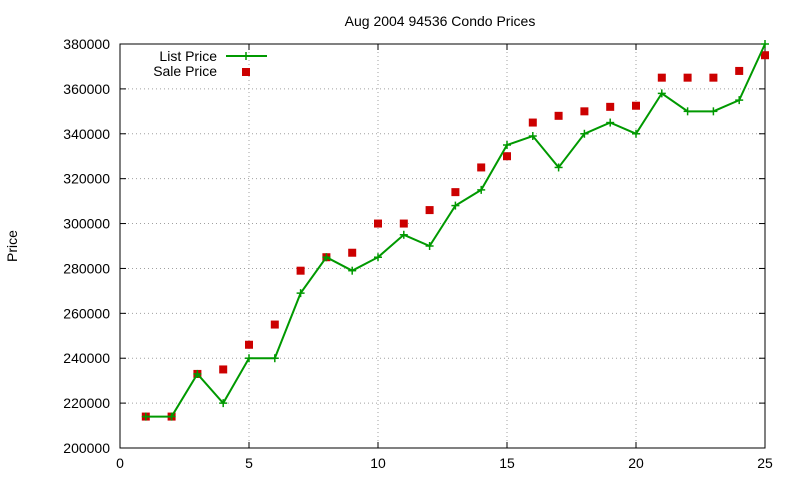 This screenshot has height=480, width=800. I want to click on x-tick-label: 15, so click(507, 463).